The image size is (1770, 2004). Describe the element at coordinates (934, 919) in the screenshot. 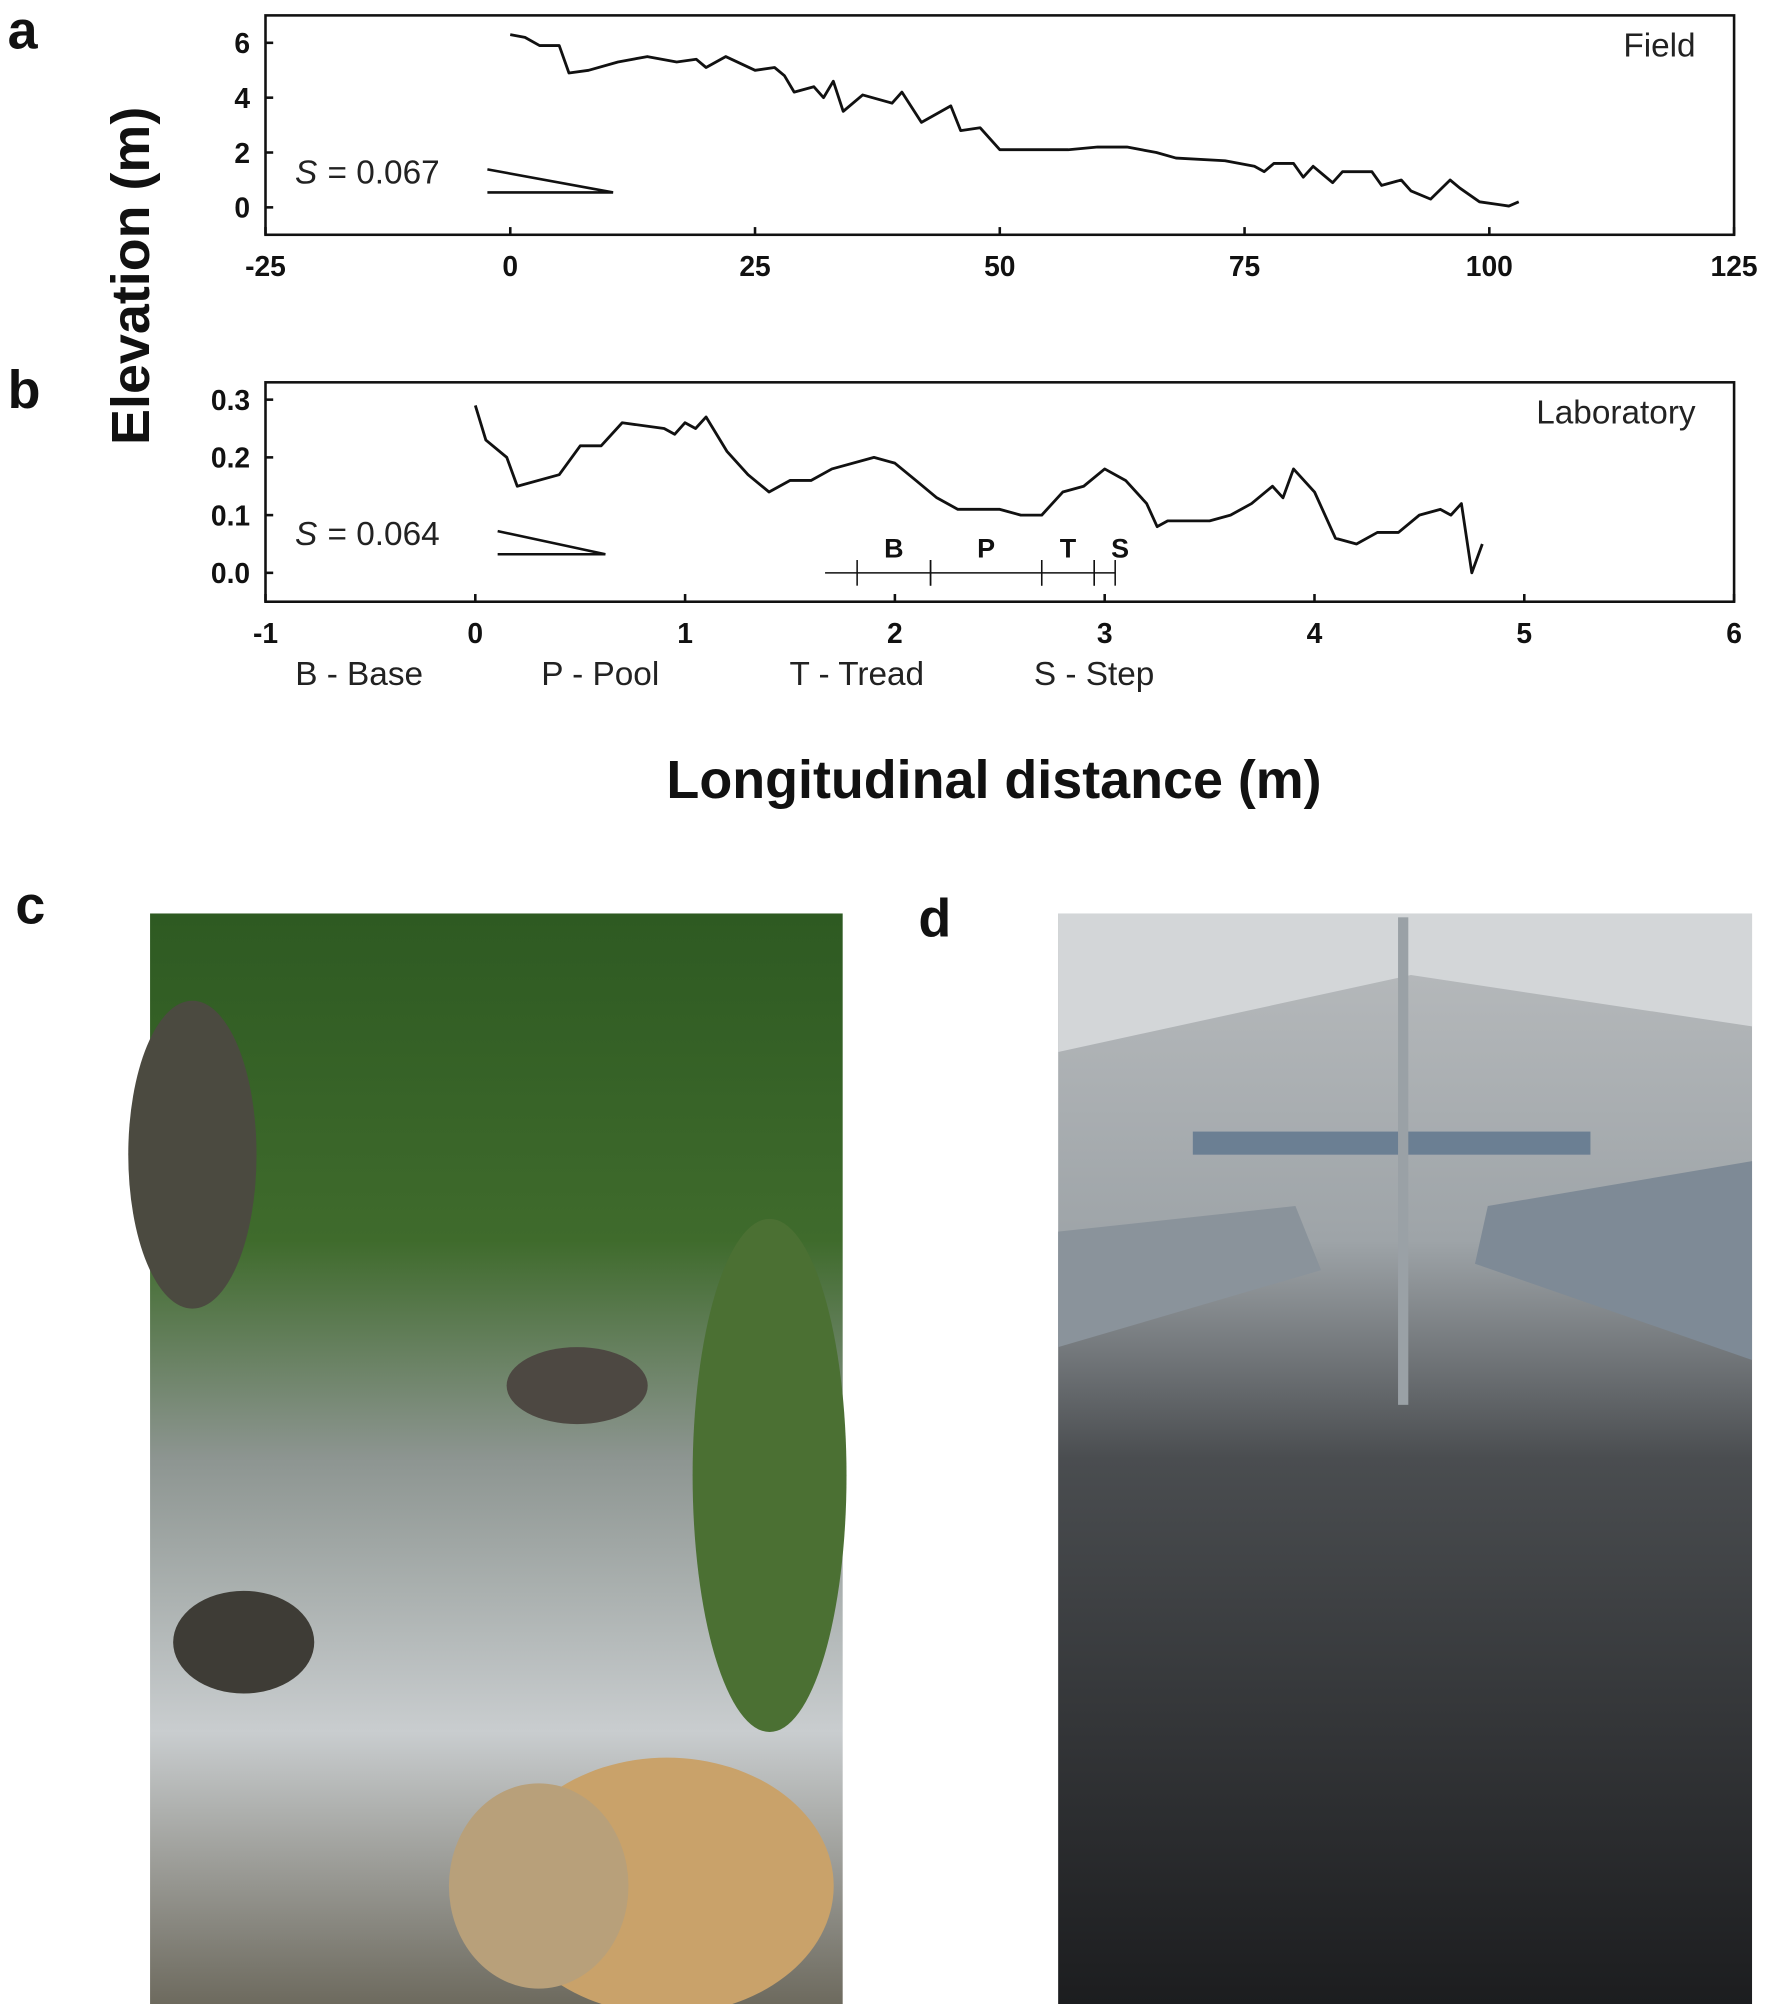

I see `panel-label: d` at that location.